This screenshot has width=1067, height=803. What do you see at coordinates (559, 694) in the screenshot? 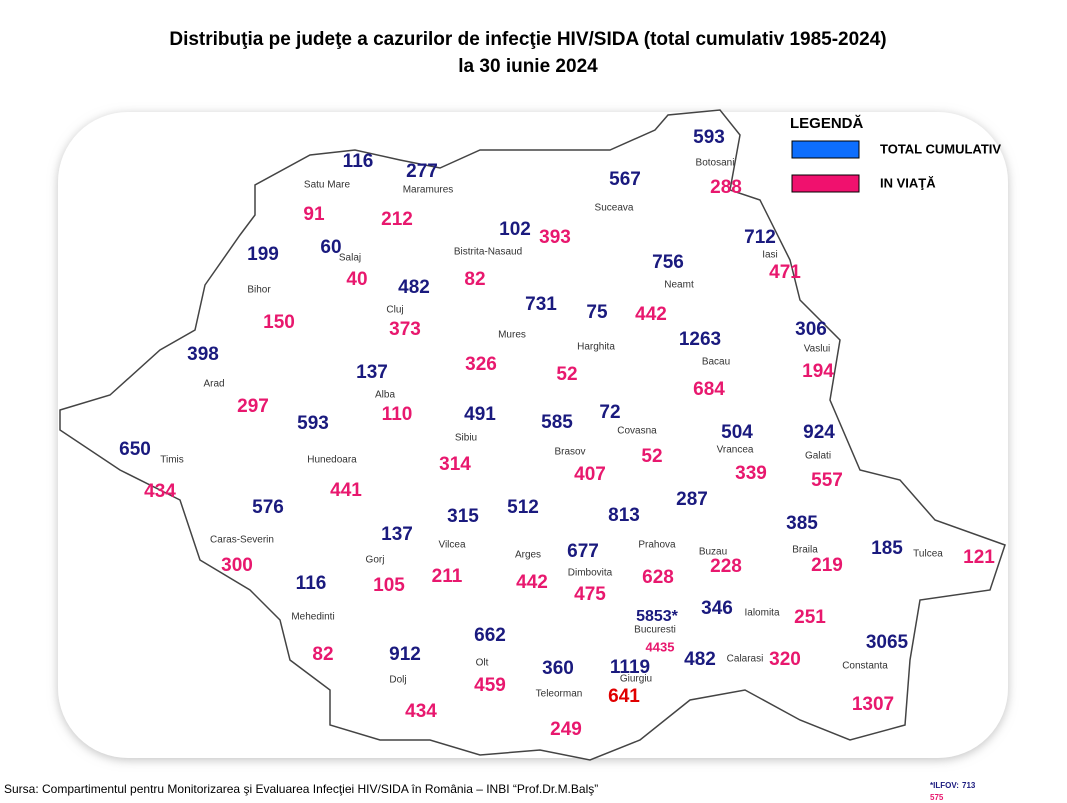
I see `county-name: Teleorman` at bounding box center [559, 694].